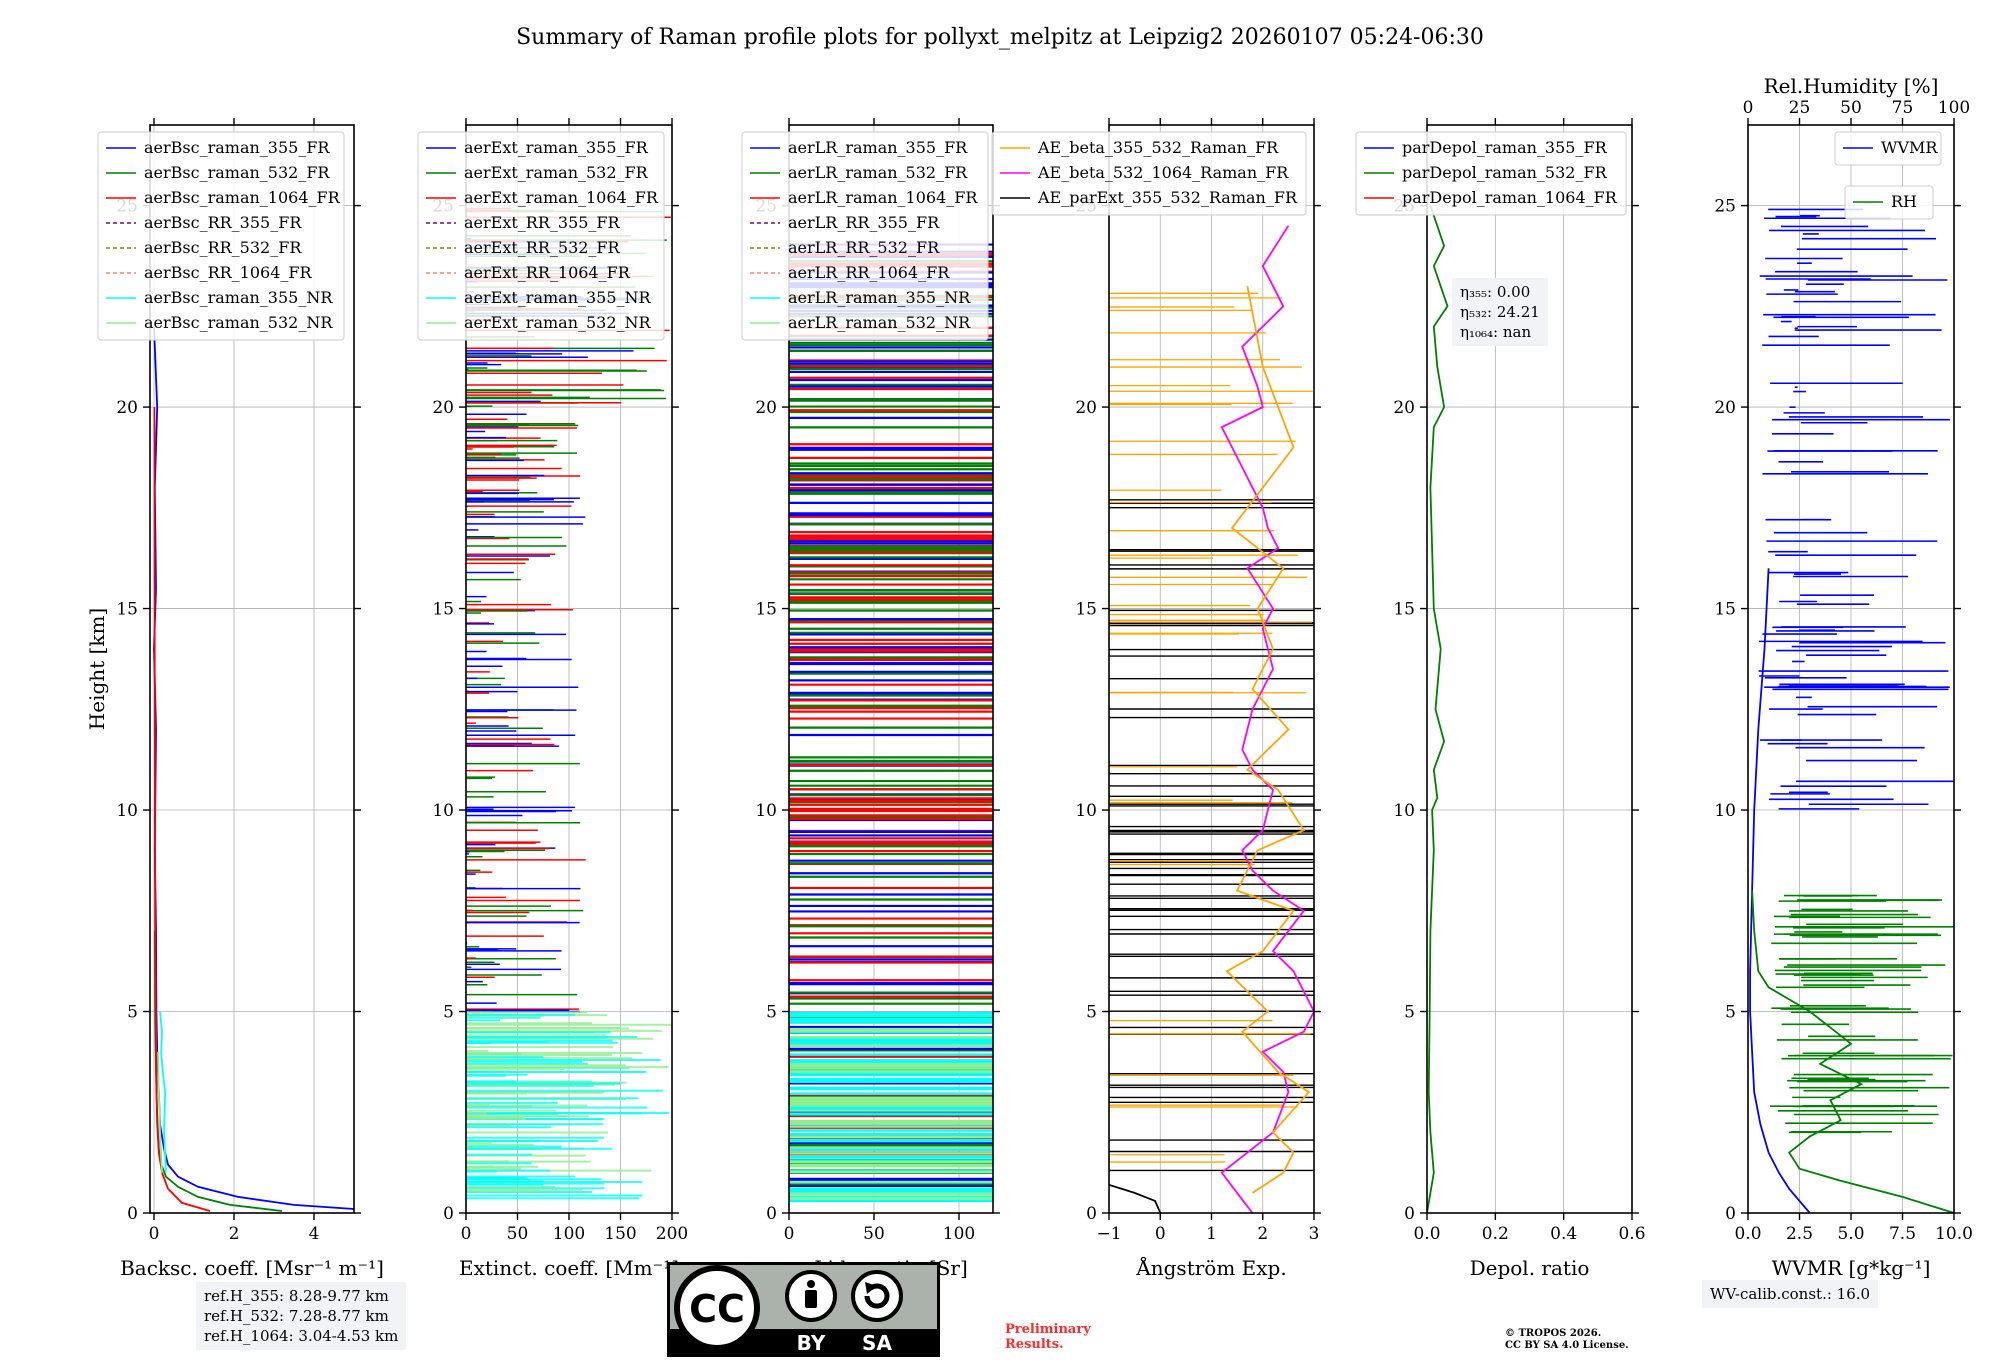 This screenshot has height=1360, width=2000. I want to click on x-tick-label: 150, so click(620, 1234).